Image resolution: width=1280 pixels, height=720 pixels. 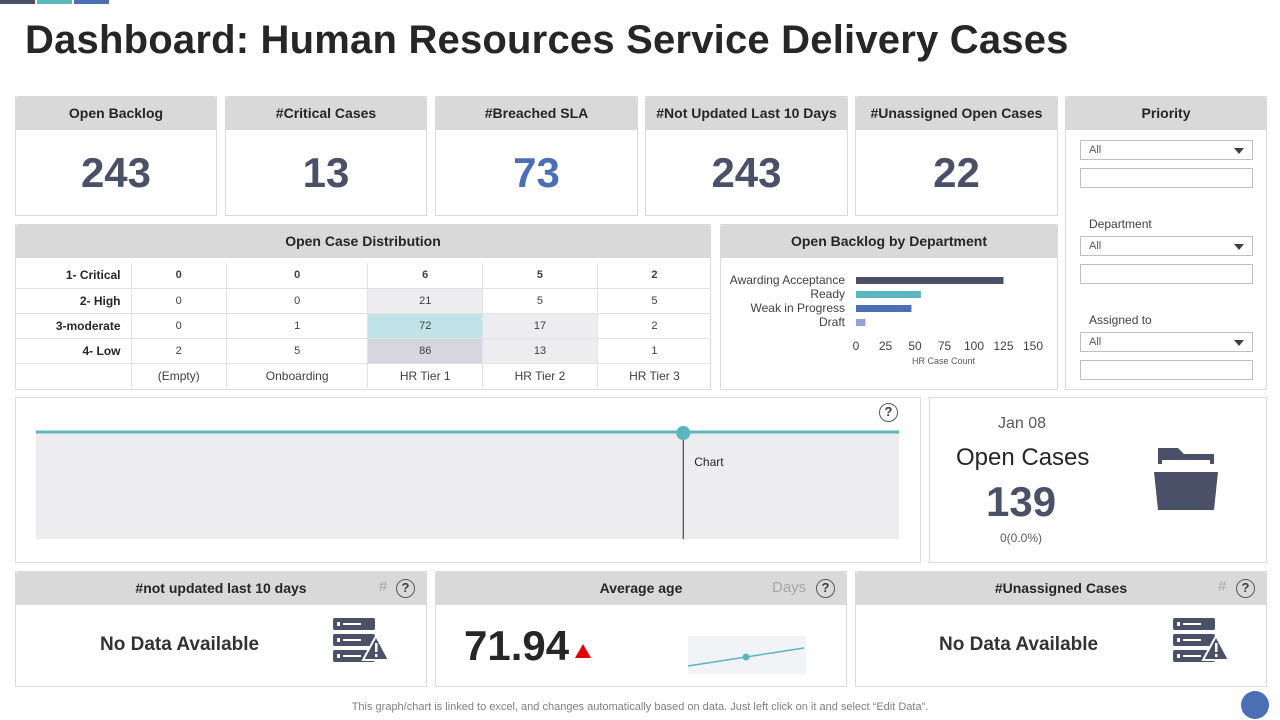 I want to click on average-age-sparkline, so click(x=746, y=655).